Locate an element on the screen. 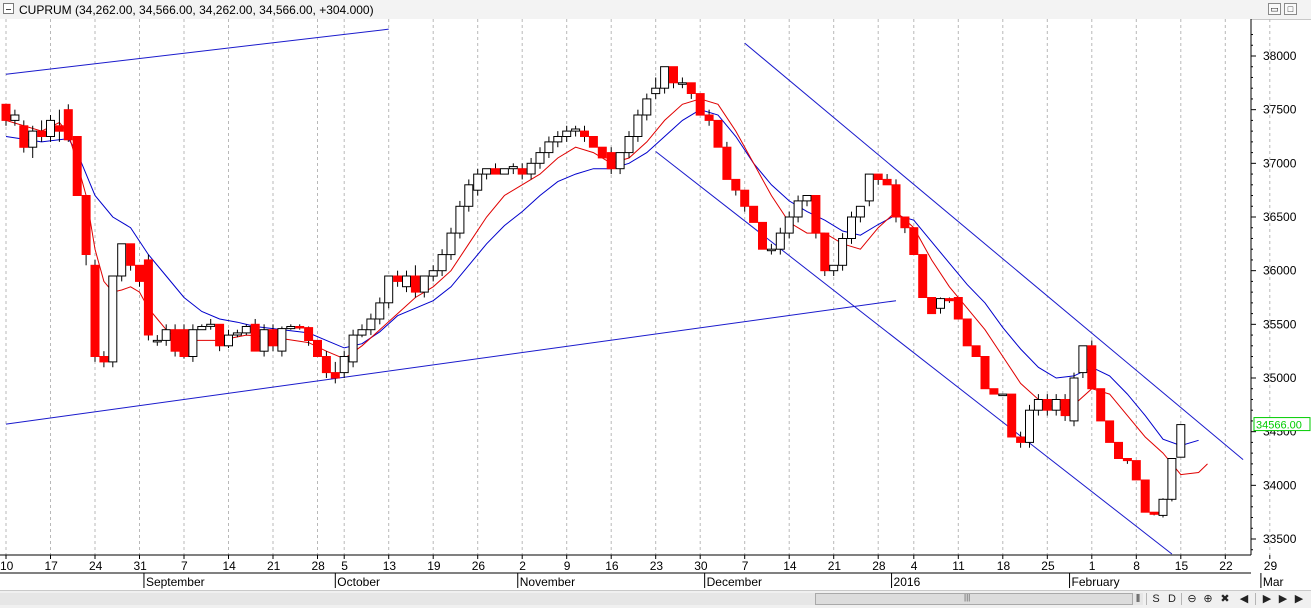 The width and height of the screenshot is (1311, 608). x-tick-label: 13 is located at coordinates (390, 566).